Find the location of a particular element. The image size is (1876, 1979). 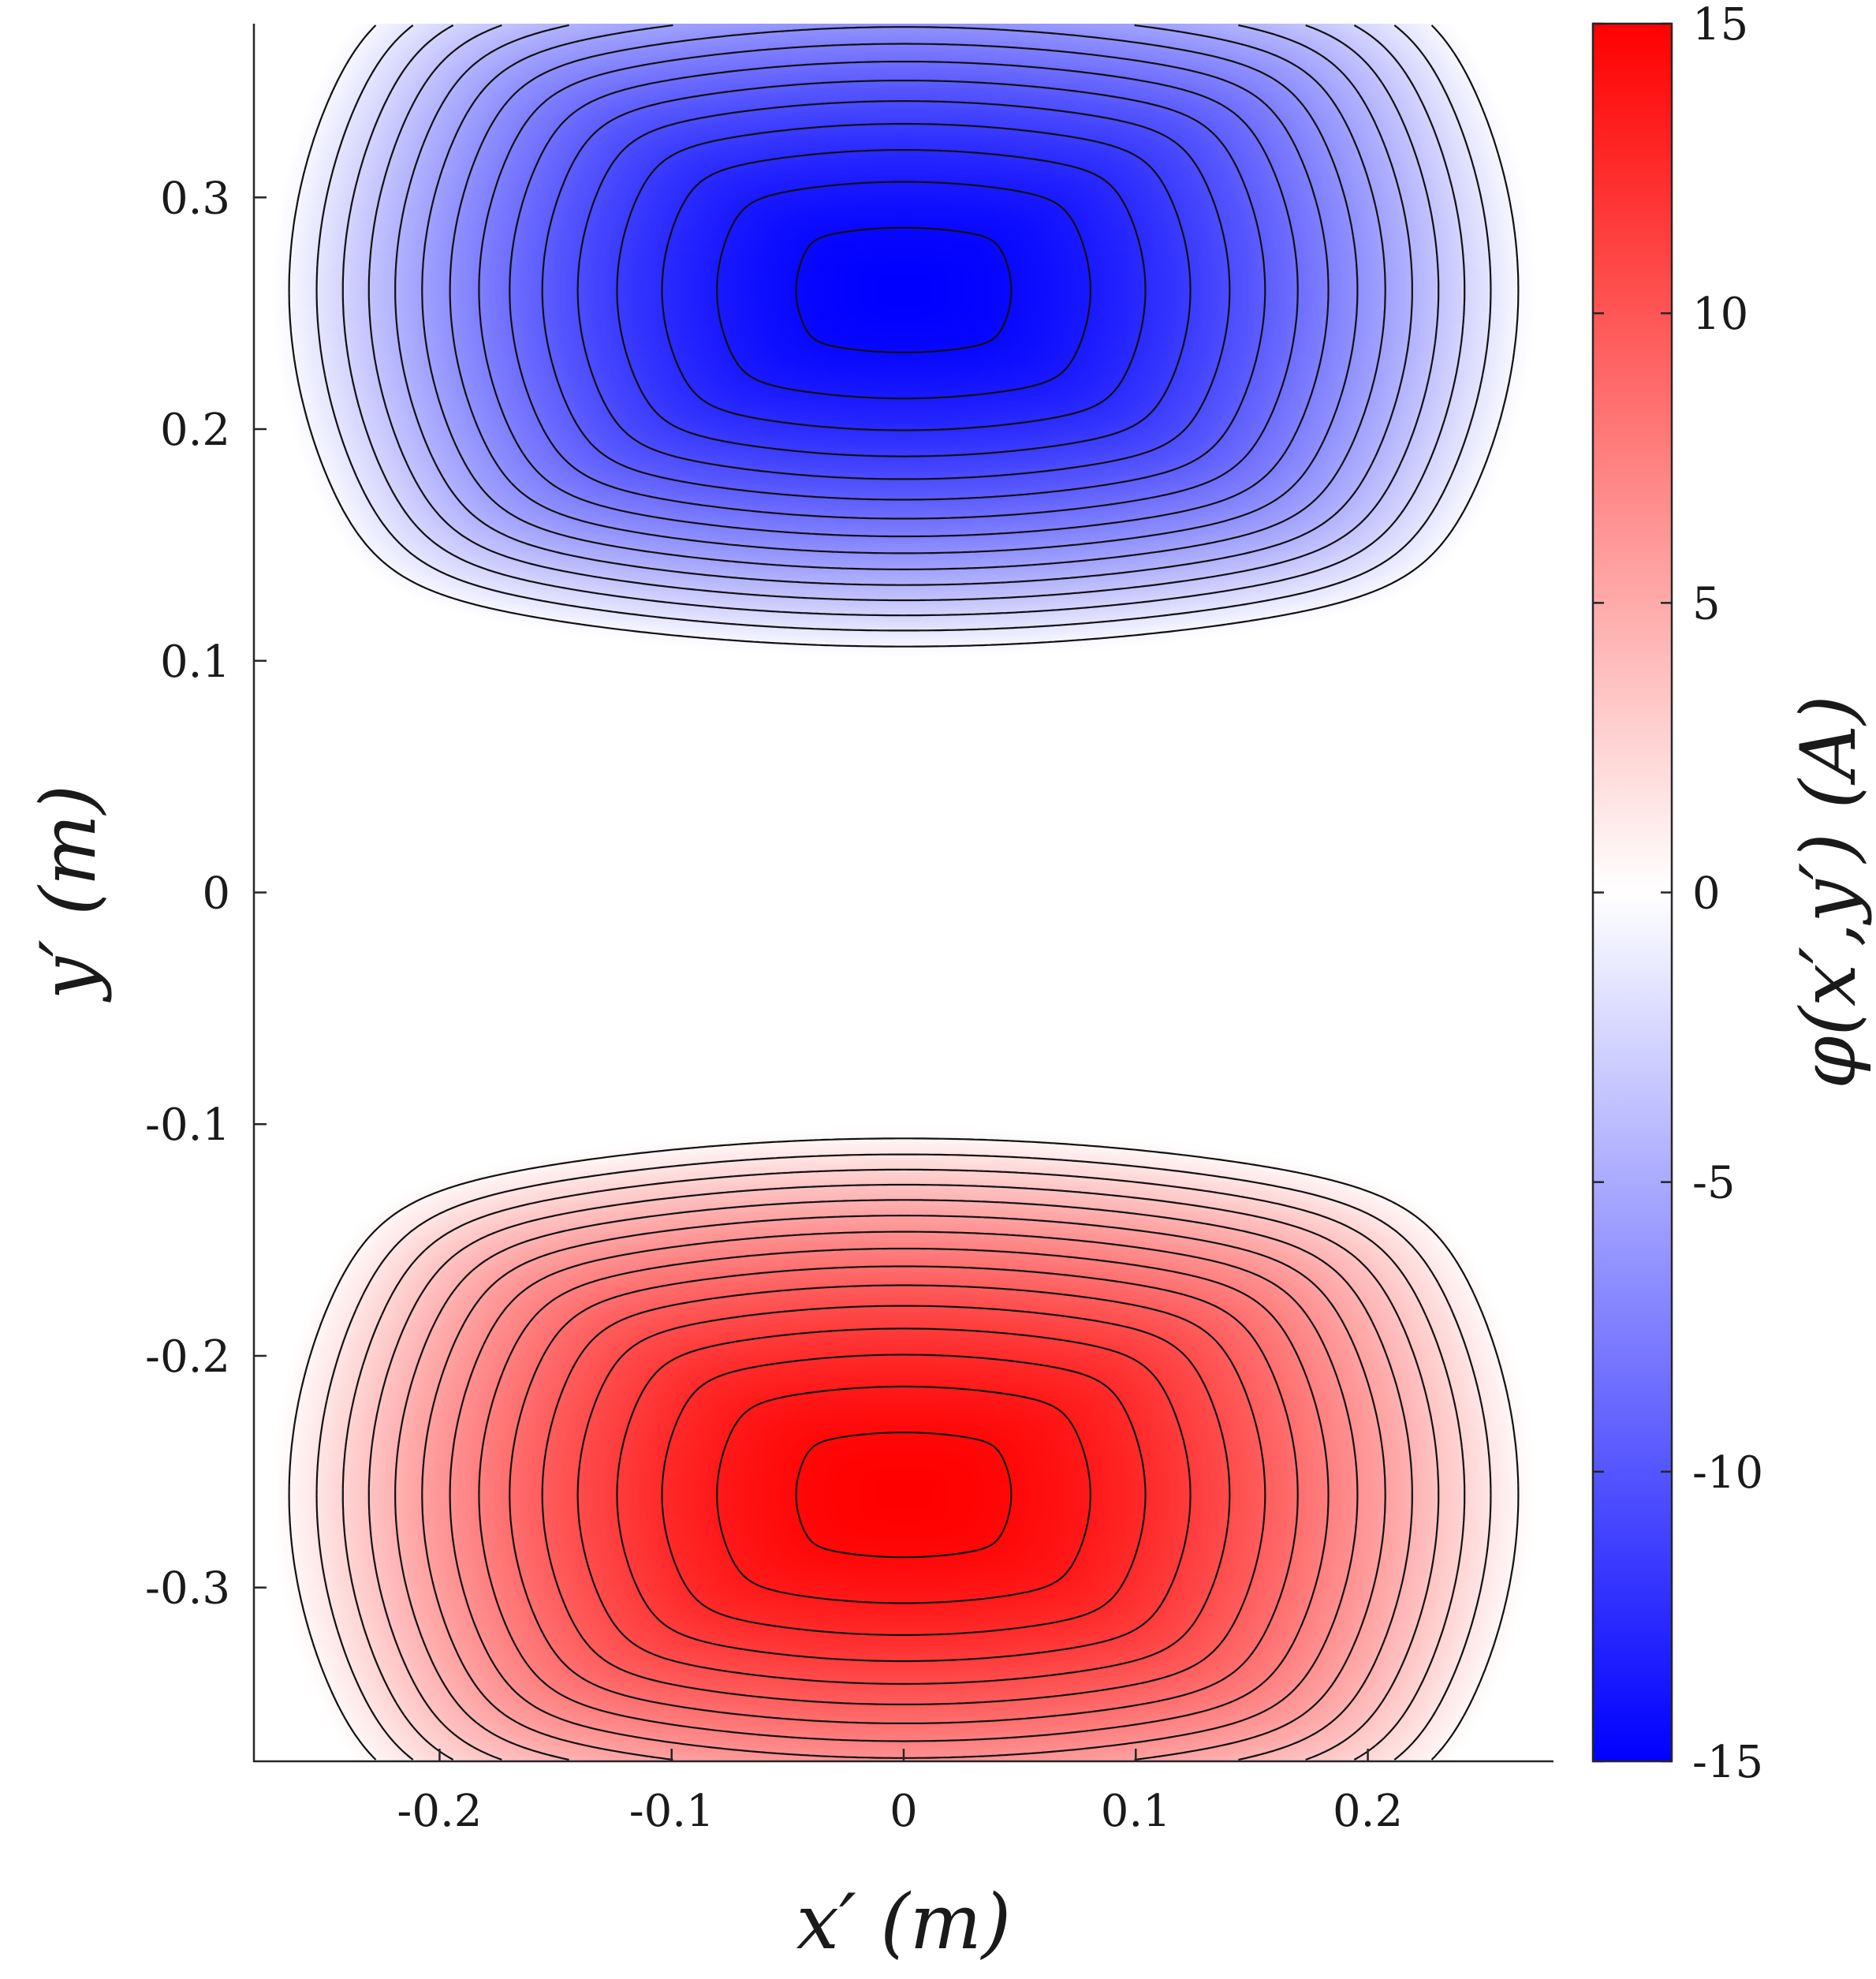

colorbar-label: φ(x′,y′) (A) is located at coordinates (1829, 891).